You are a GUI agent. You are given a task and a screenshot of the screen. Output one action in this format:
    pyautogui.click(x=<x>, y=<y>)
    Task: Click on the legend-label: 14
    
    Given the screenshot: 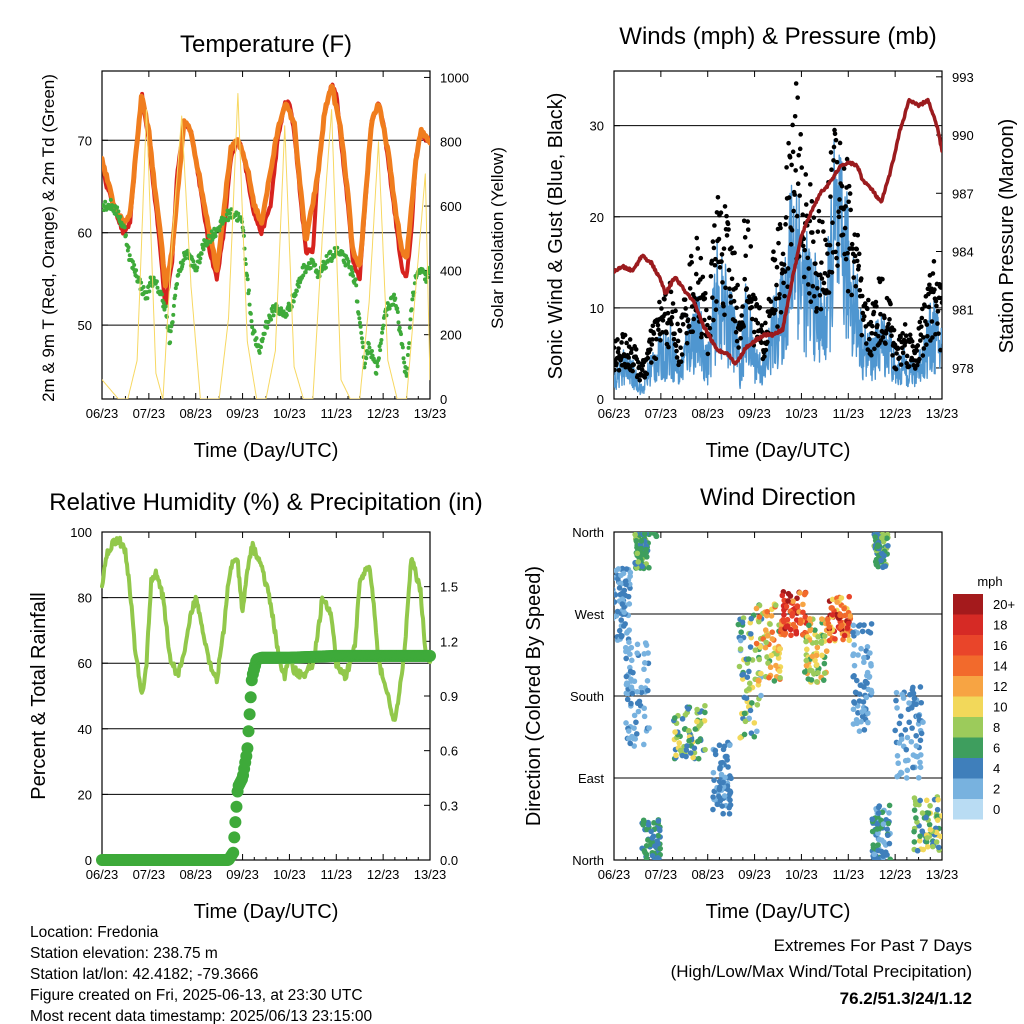 What is the action you would take?
    pyautogui.click(x=1000, y=666)
    